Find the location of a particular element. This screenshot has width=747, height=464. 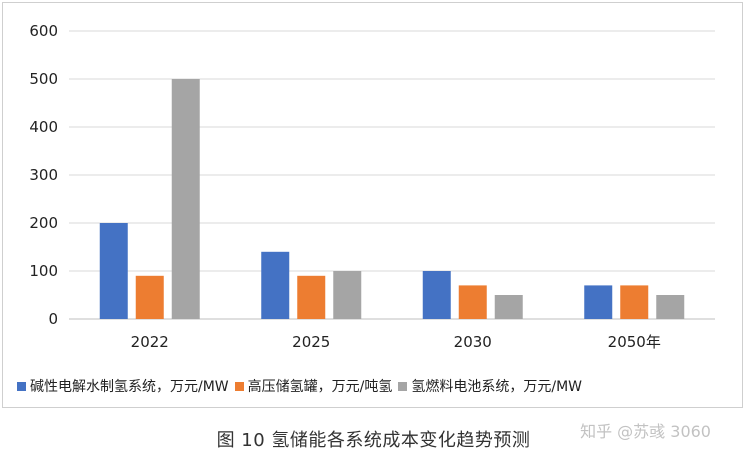

y-tick-label: 0 is located at coordinates (53, 319).